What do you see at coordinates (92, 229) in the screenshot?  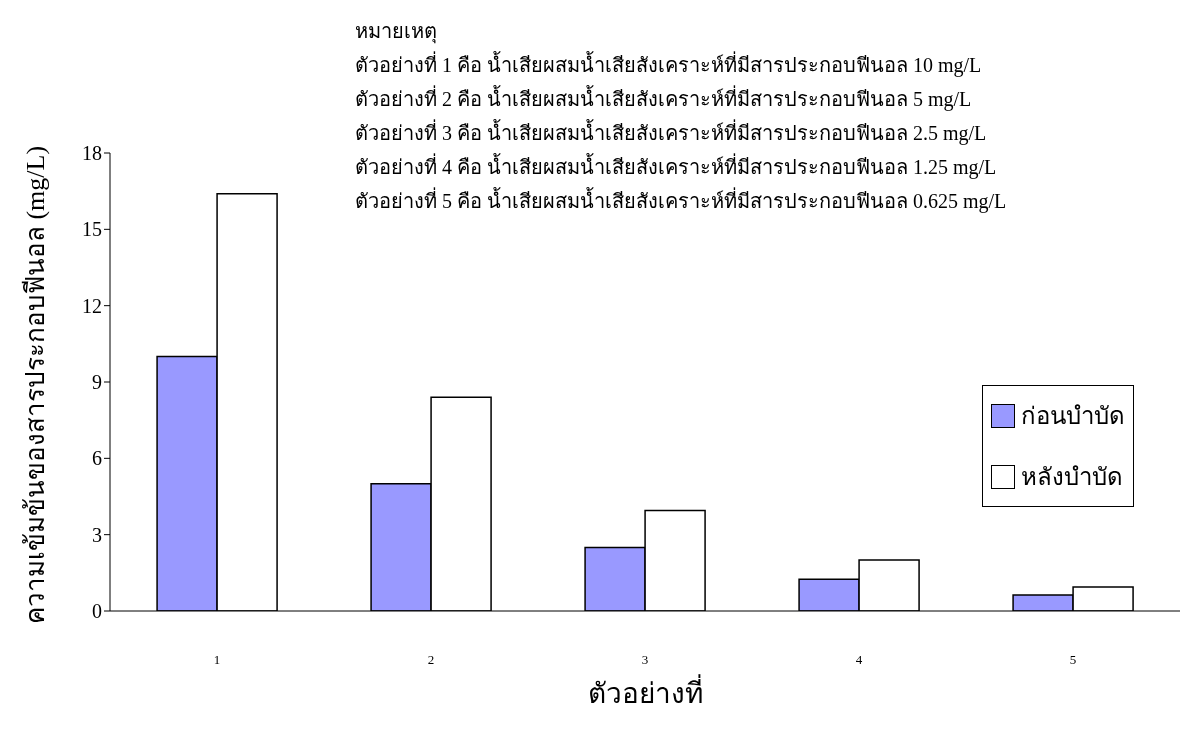 I see `y-tick-label: 15` at bounding box center [92, 229].